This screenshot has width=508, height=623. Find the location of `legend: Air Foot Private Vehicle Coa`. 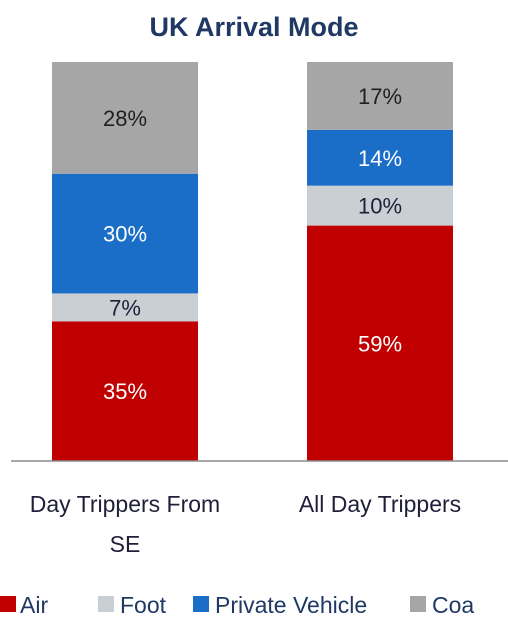

legend: Air Foot Private Vehicle Coa is located at coordinates (237, 605).